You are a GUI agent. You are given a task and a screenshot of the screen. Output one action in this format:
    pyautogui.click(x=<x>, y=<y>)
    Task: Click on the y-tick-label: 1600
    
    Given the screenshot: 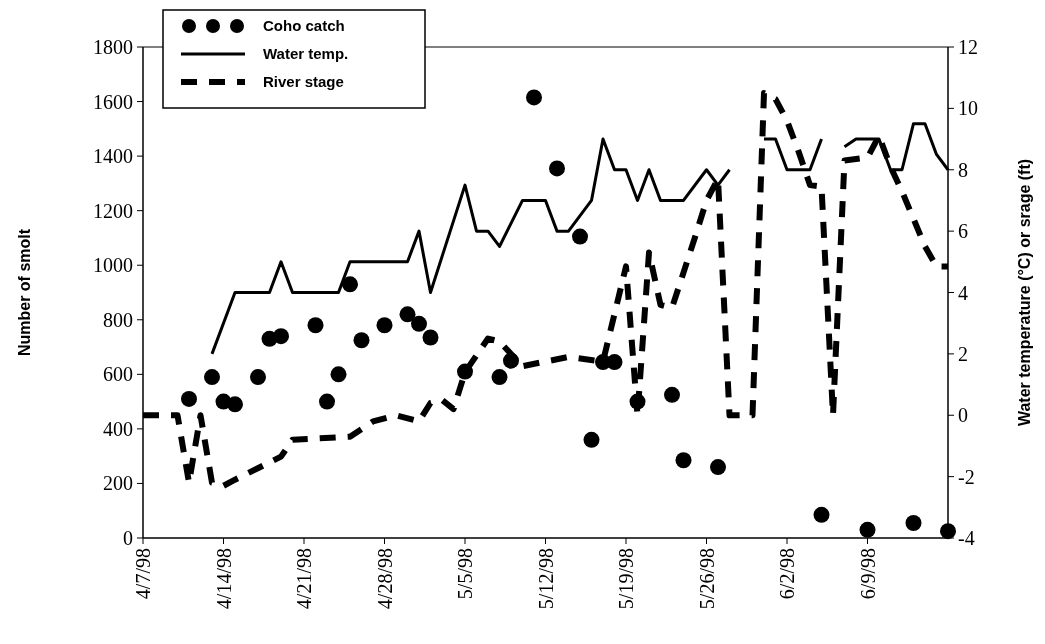 What is the action you would take?
    pyautogui.click(x=113, y=101)
    